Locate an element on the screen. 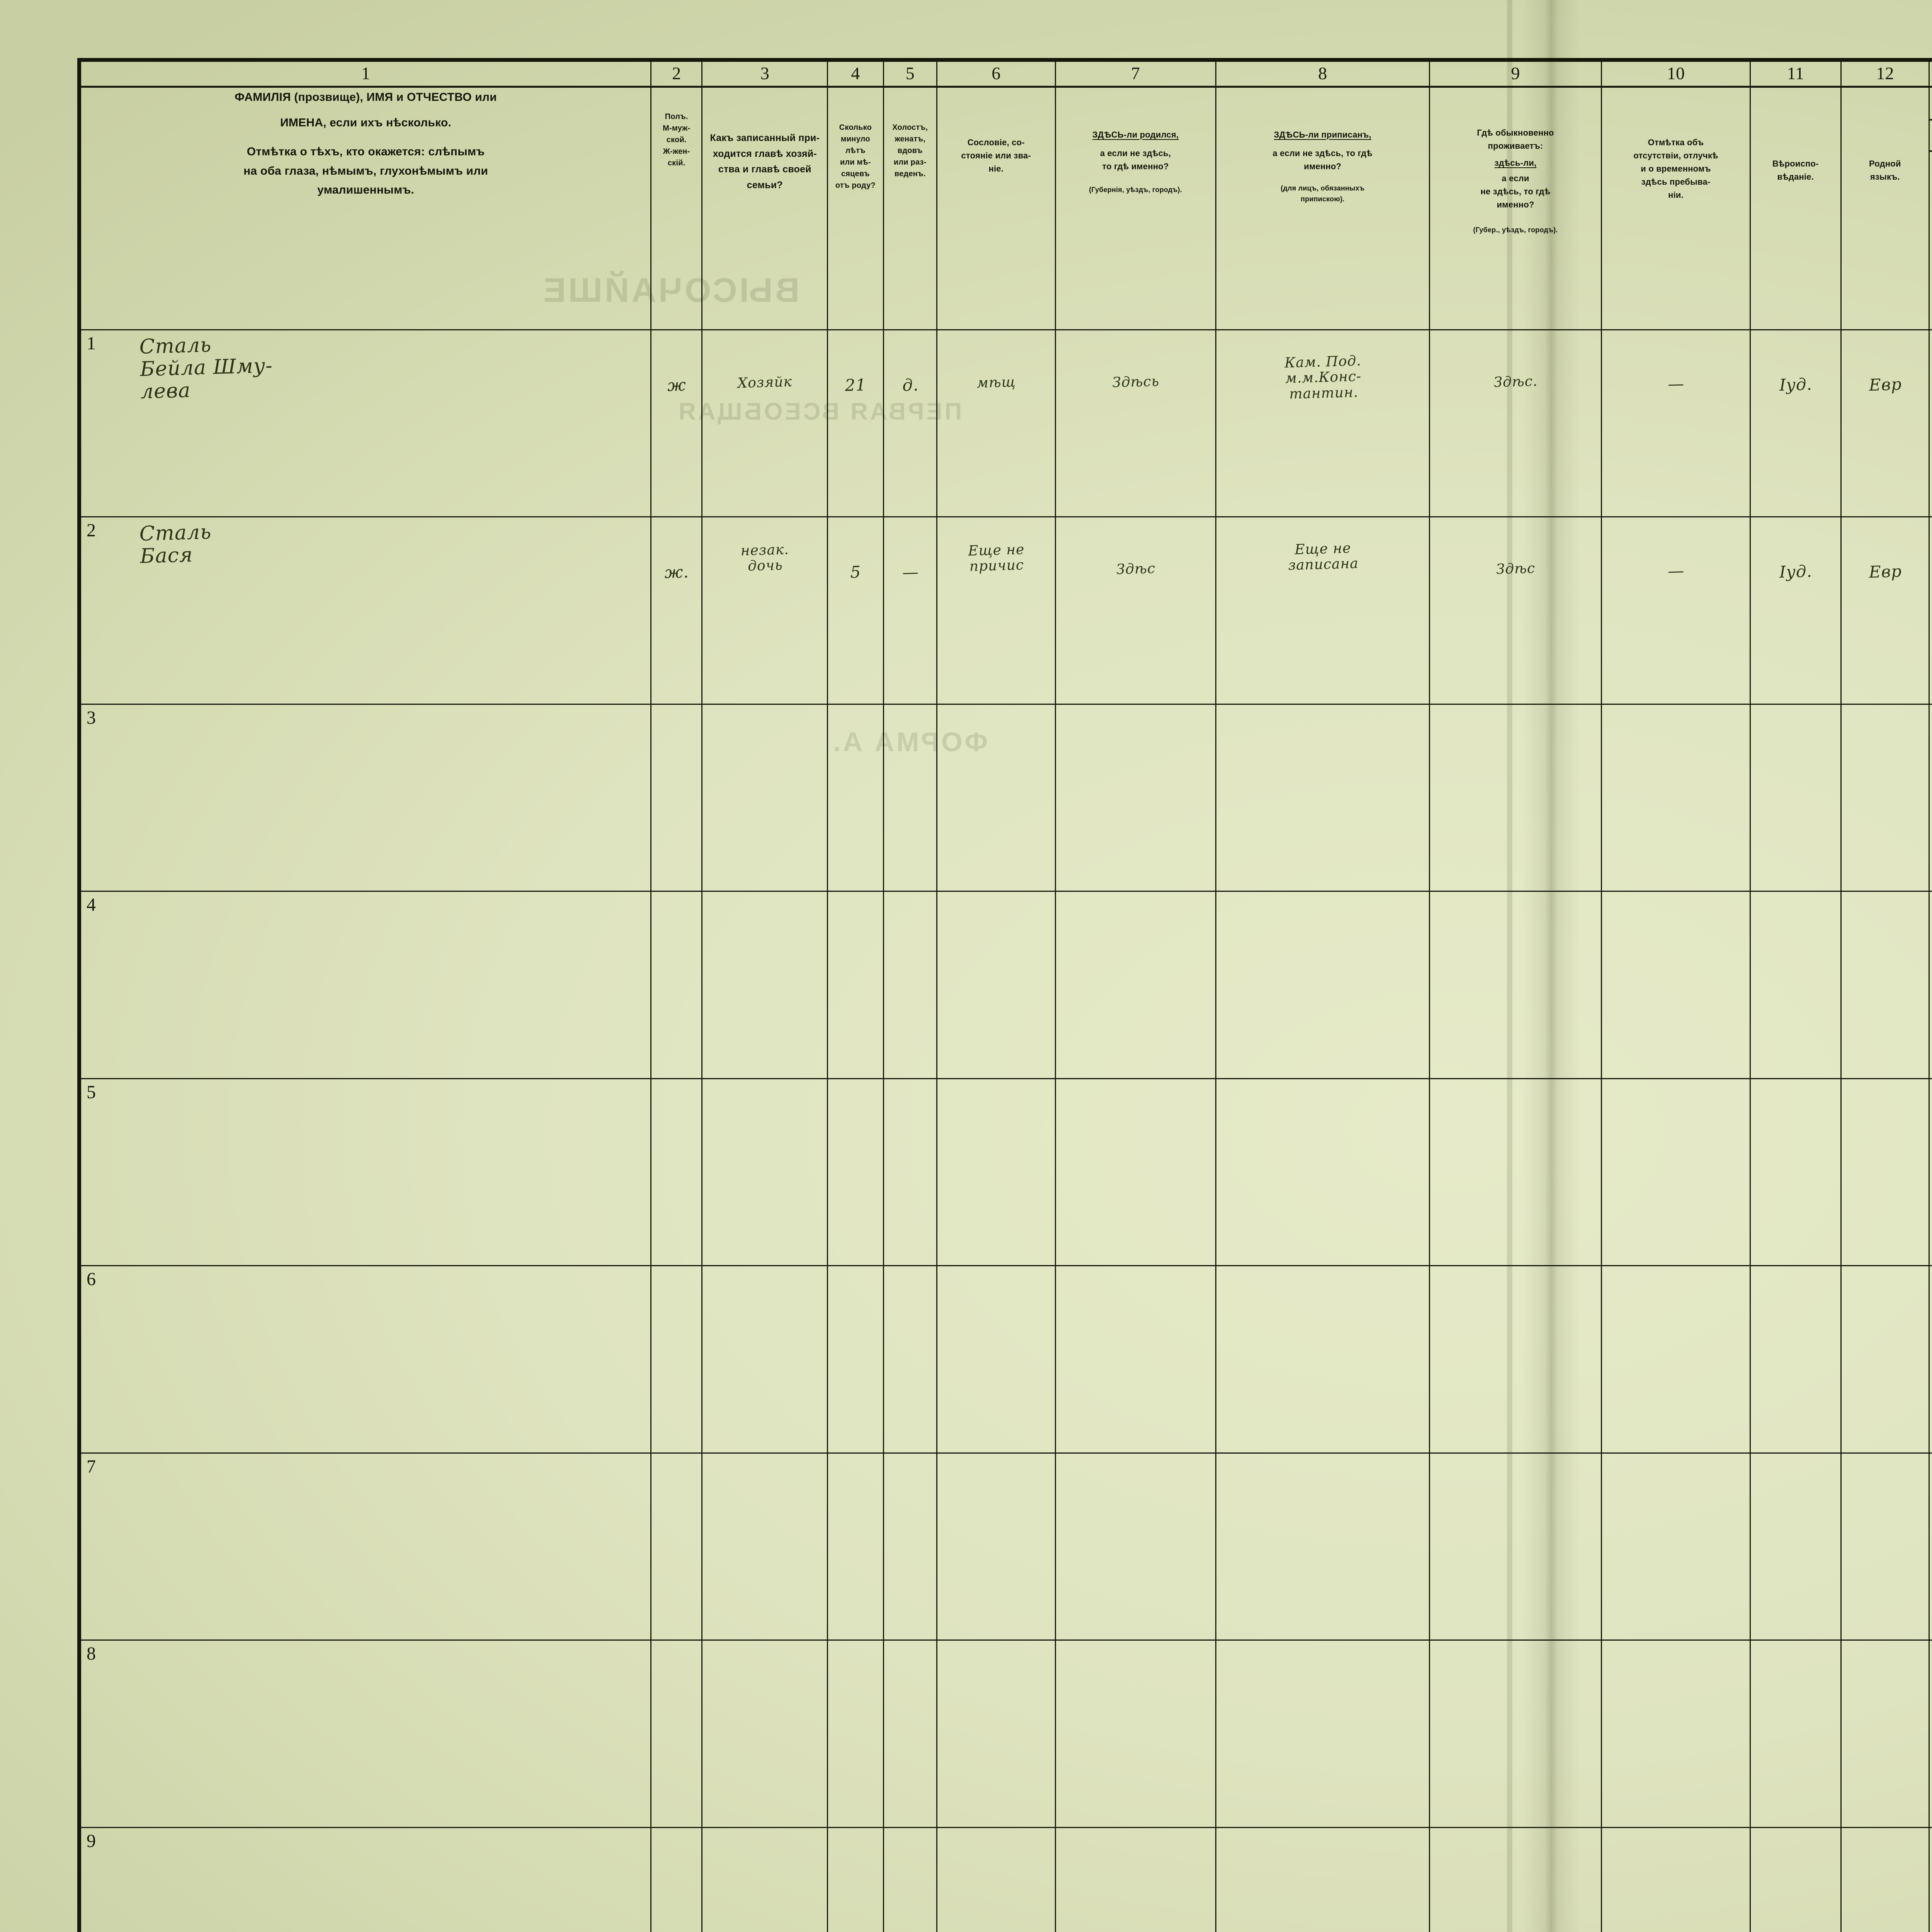  cell-name: 6 is located at coordinates (365, 1360).